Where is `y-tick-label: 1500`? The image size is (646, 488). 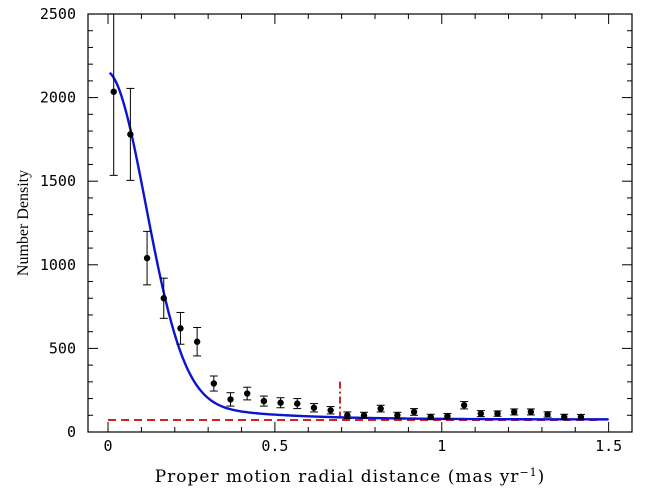
y-tick-label: 1500 is located at coordinates (58, 181).